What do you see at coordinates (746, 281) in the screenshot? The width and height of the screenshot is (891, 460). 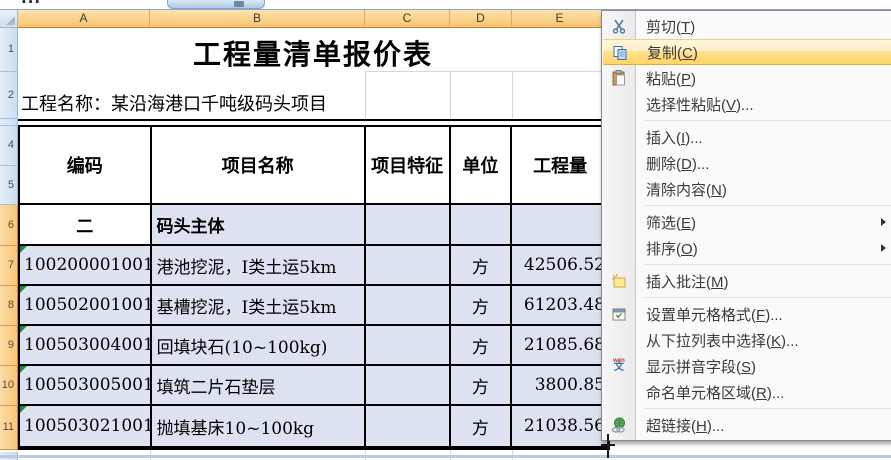 I see `menu-item-insert-comment: 插入批注M` at bounding box center [746, 281].